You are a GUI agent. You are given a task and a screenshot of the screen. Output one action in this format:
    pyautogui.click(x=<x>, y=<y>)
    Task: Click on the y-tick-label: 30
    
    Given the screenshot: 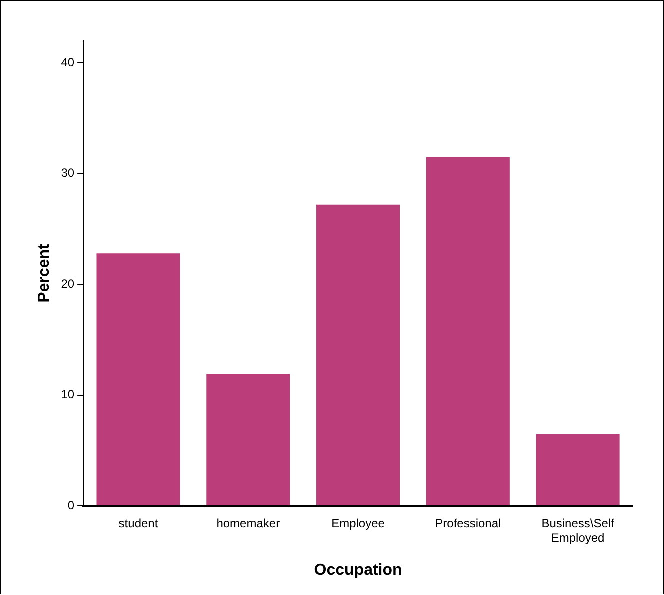 What is the action you would take?
    pyautogui.click(x=68, y=173)
    